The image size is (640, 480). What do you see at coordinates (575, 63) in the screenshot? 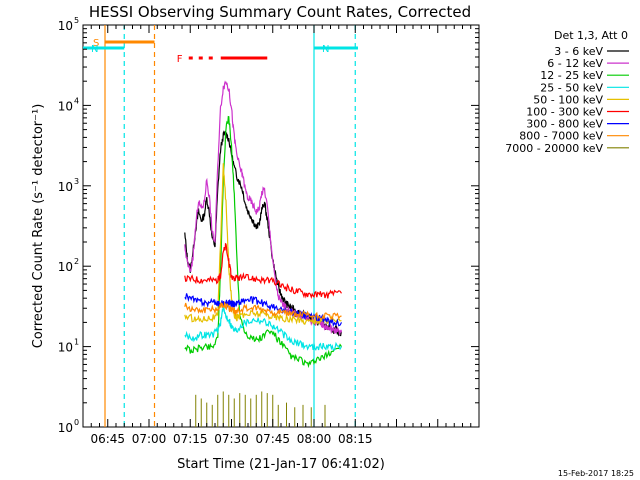
I see `legend-label-1: 6 - 12 keV` at bounding box center [575, 63].